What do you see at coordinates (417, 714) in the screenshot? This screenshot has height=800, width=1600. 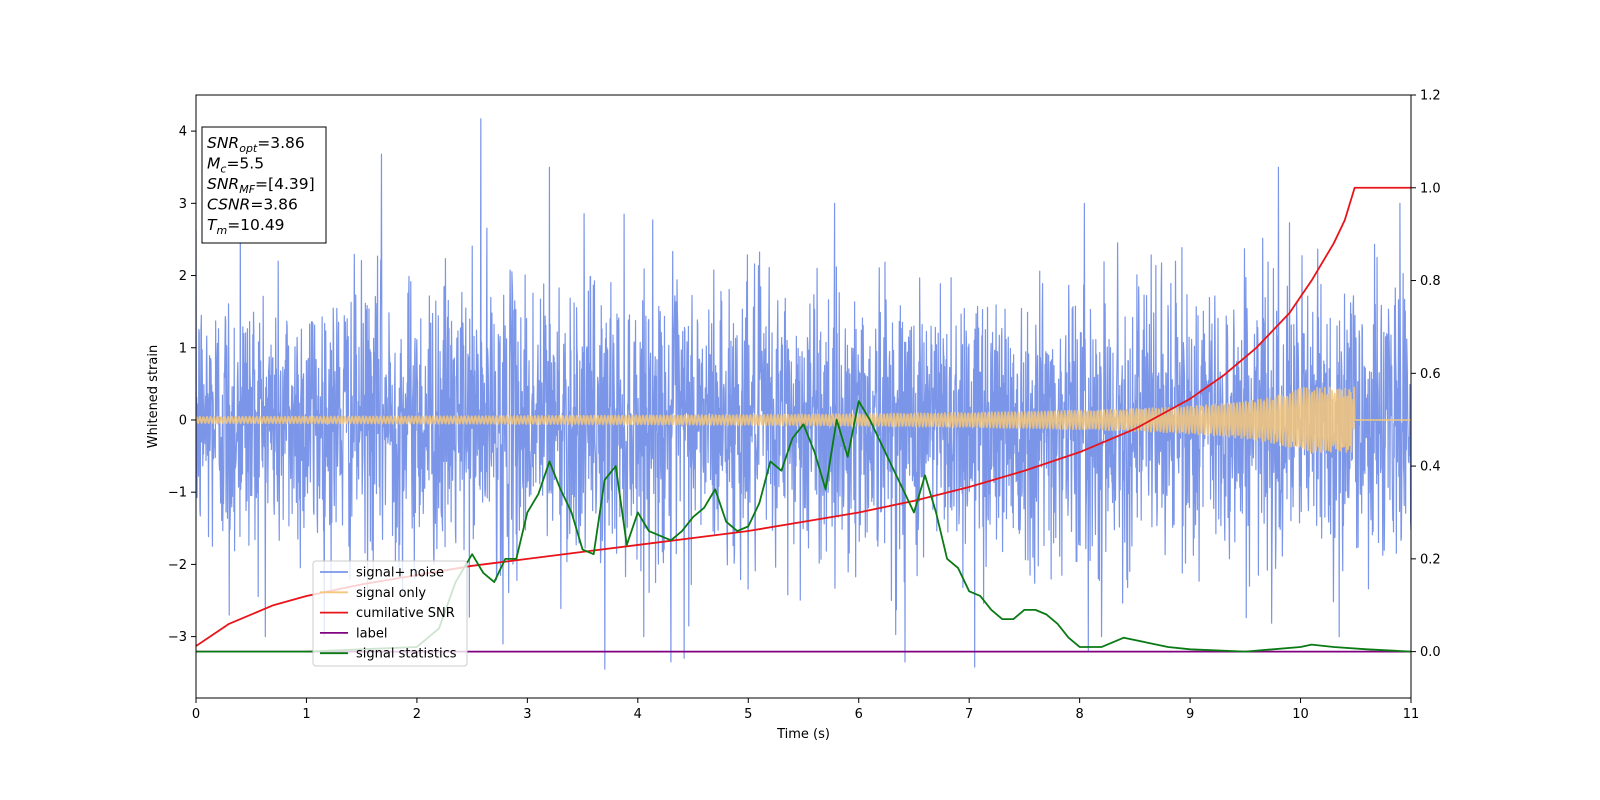 I see `x-tick-label: 2` at bounding box center [417, 714].